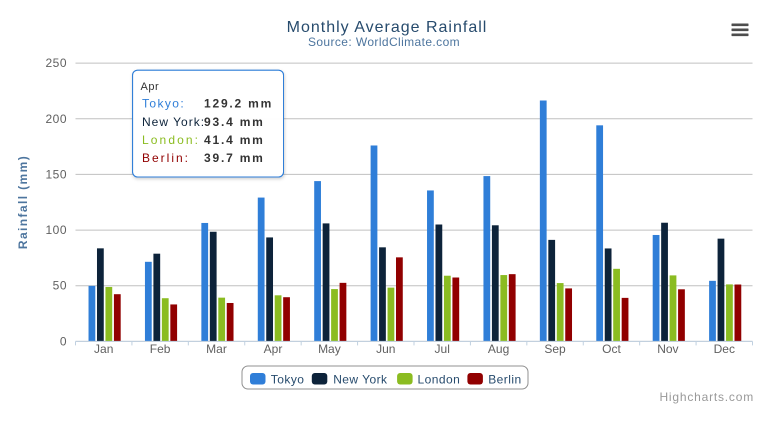 This screenshot has height=421, width=769. I want to click on svg-text: 50, so click(60, 286).